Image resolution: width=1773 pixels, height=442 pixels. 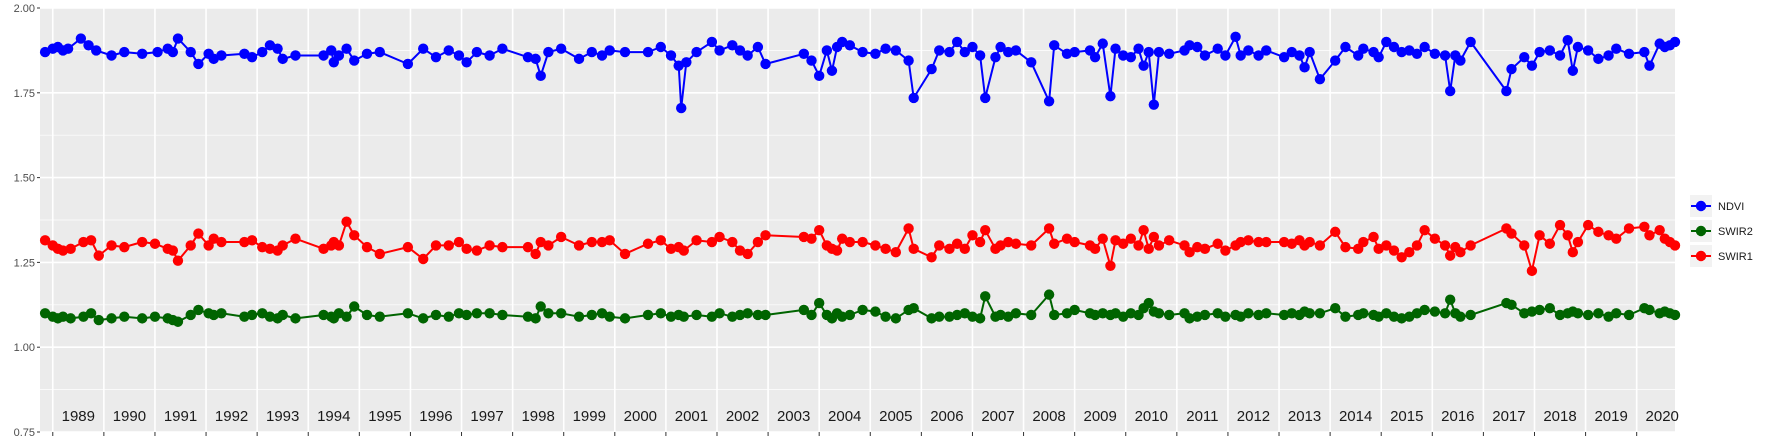 I want to click on year-label: 2009, so click(x=1100, y=416).